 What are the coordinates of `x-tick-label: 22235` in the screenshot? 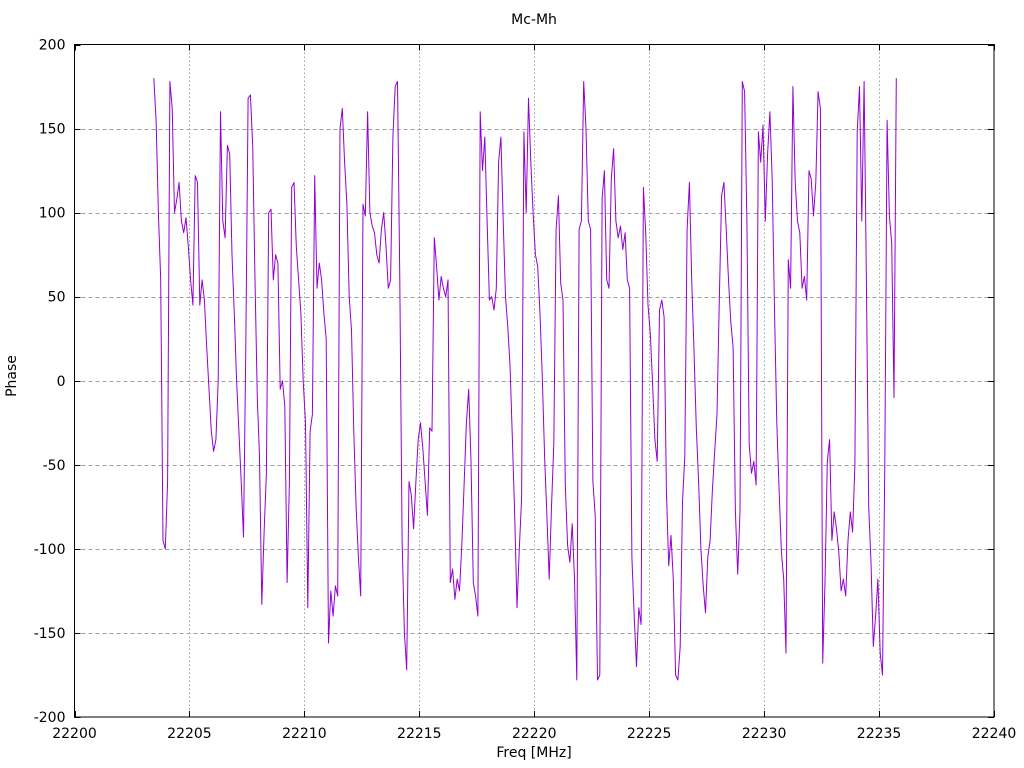 It's located at (879, 734).